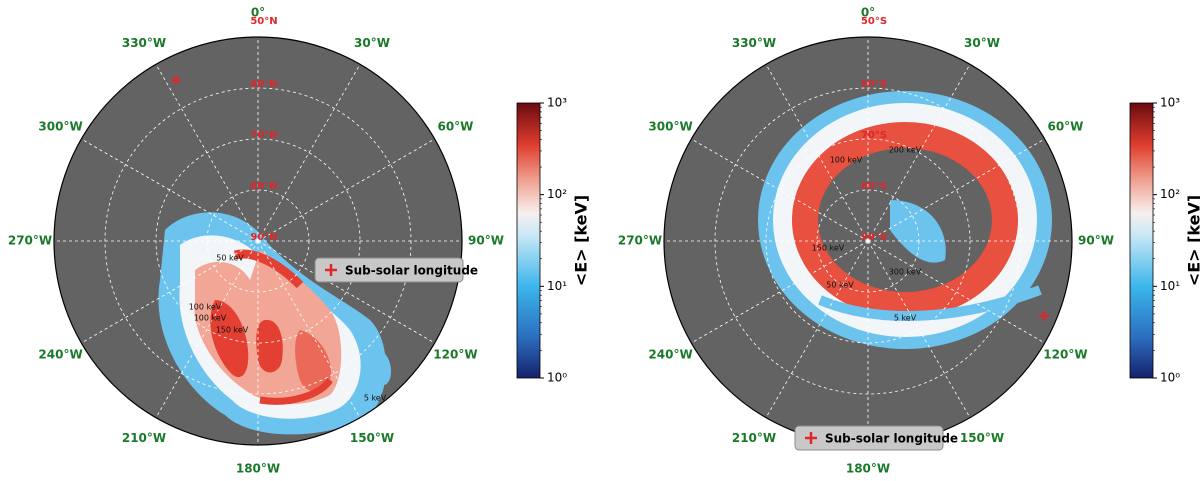 Image resolution: width=1200 pixels, height=481 pixels. I want to click on lat-tick-label: 60°N, so click(263, 84).